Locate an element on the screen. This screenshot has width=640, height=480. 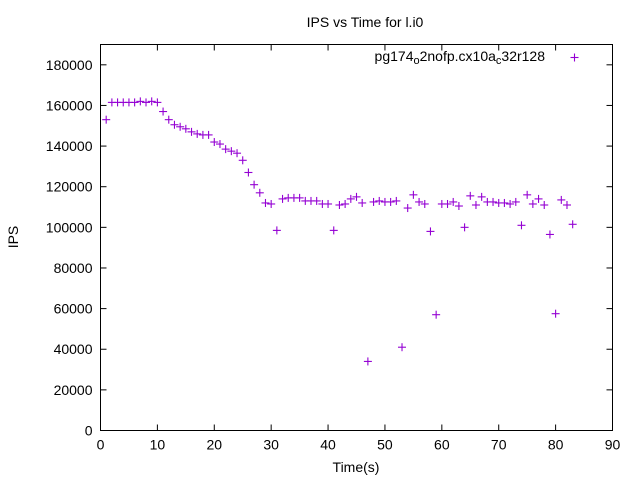
x-tick-label: 80 is located at coordinates (556, 445).